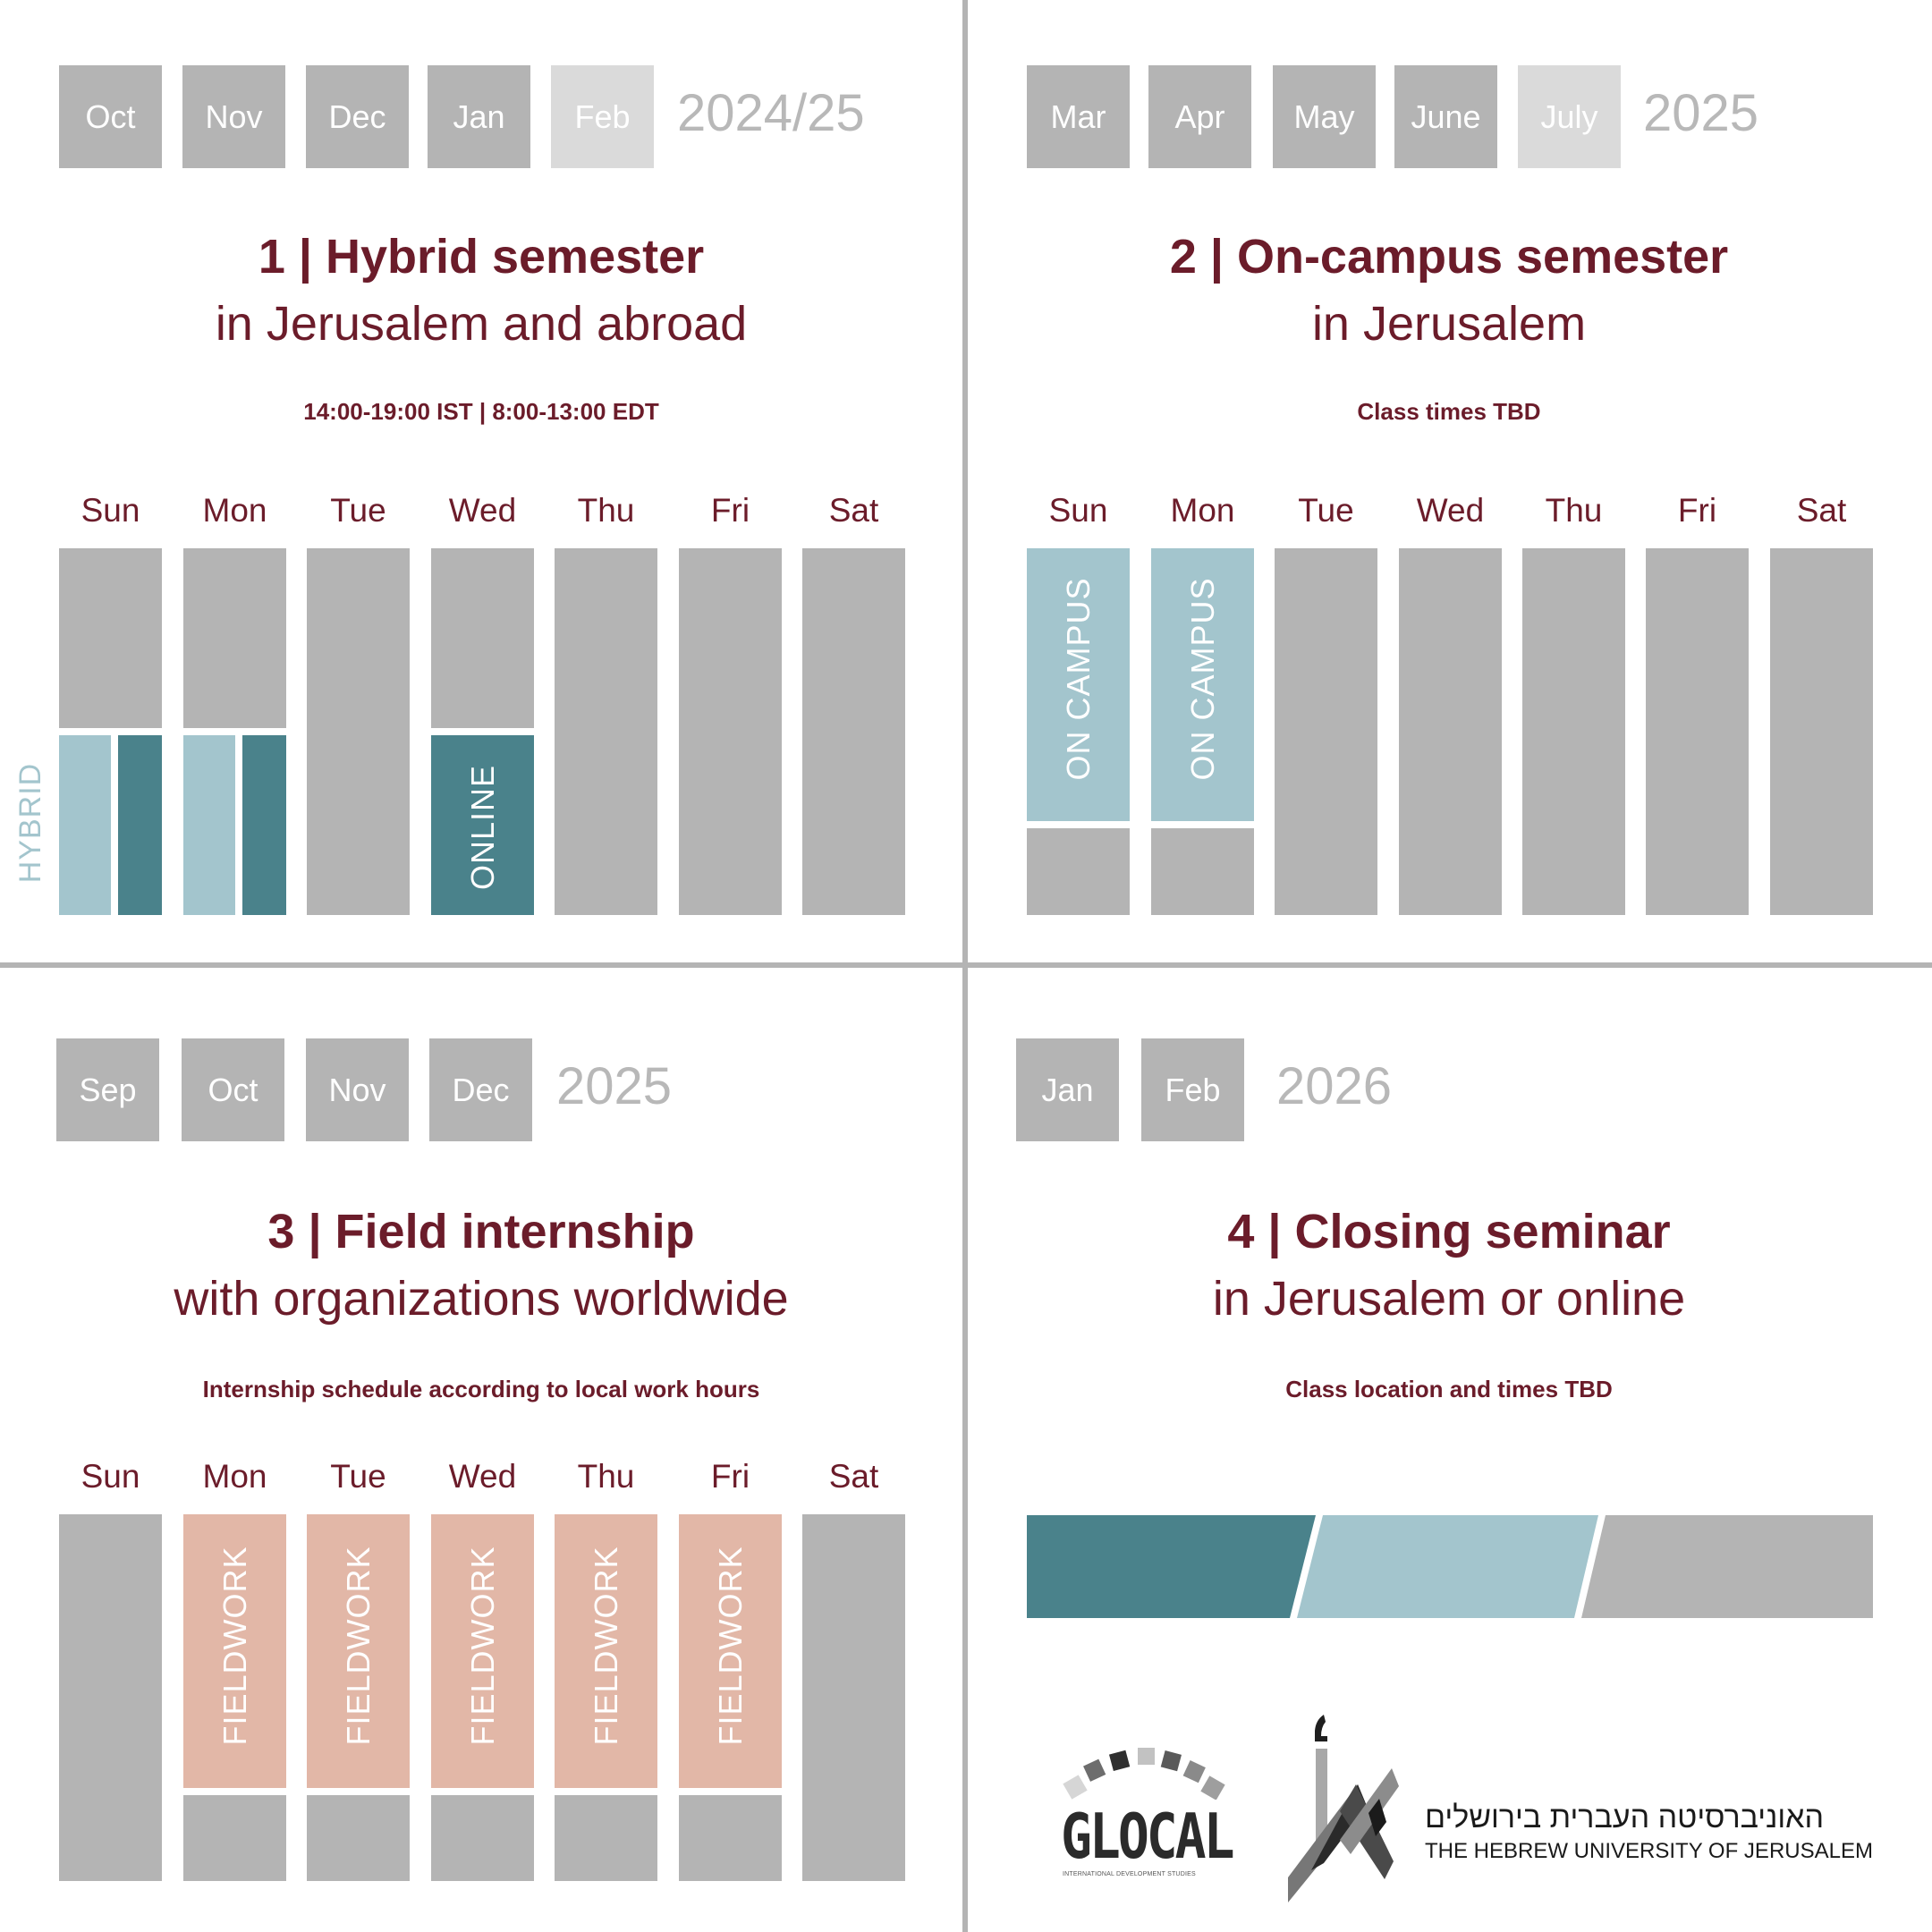 Image resolution: width=1932 pixels, height=1932 pixels. Describe the element at coordinates (1450, 1566) in the screenshot. I see `mode-bar` at that location.